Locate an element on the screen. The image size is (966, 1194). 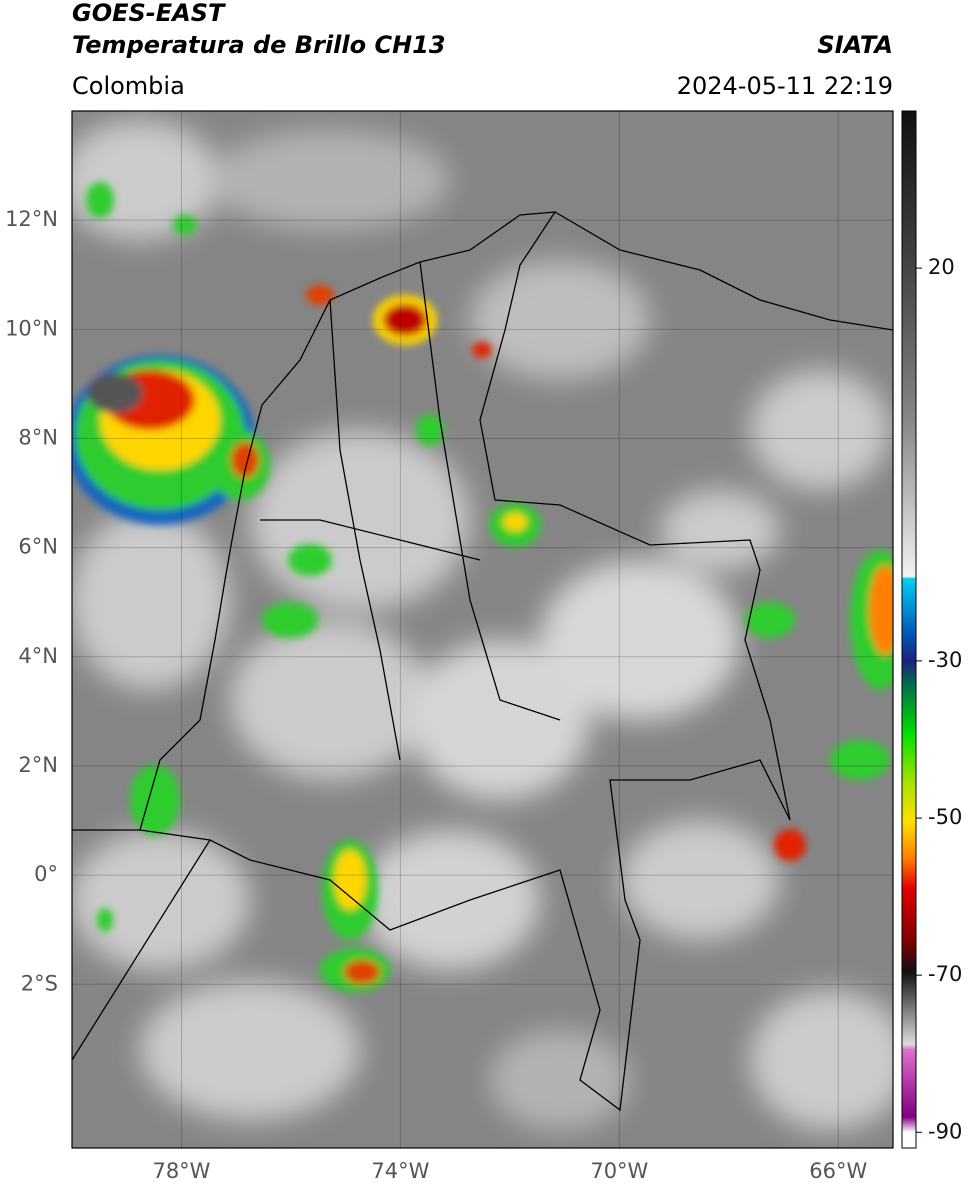
lon-tick-label: 78°W is located at coordinates (181, 1171).